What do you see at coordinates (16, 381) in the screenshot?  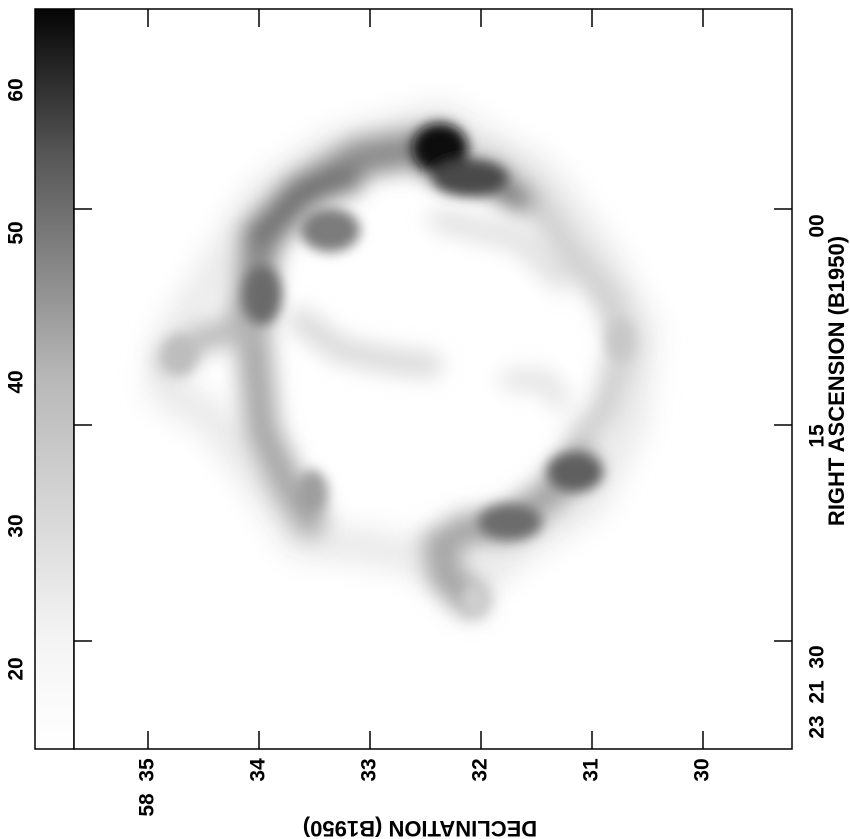 I see `colorbar-tick-label: 40` at bounding box center [16, 381].